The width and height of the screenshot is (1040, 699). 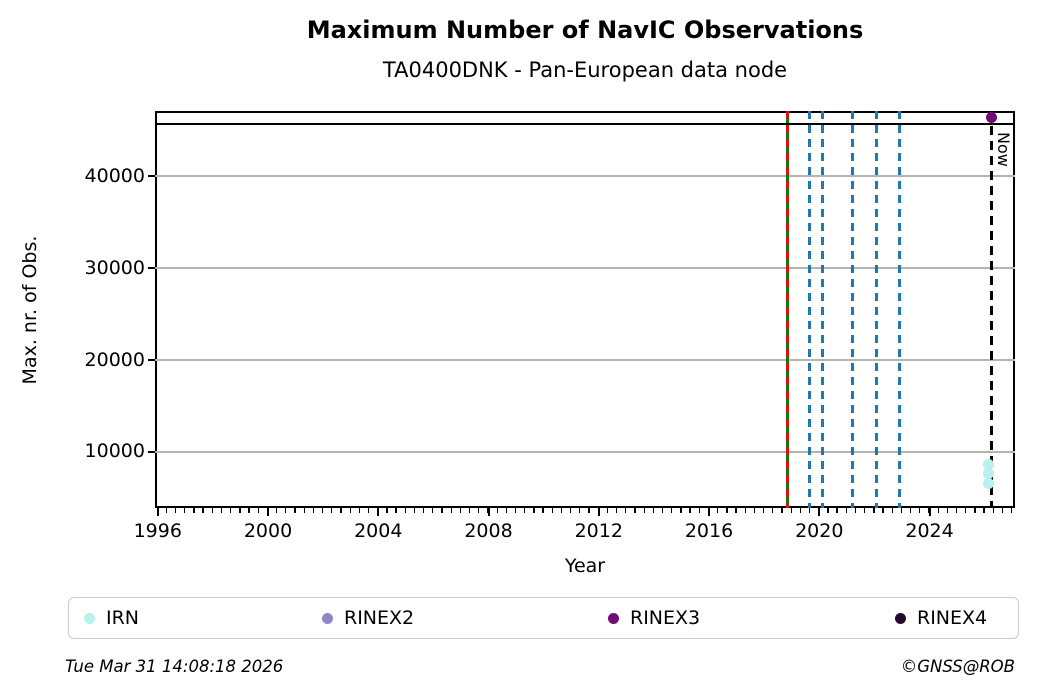 I want to click on legend-item-rinex2: RINEX2, so click(x=368, y=618).